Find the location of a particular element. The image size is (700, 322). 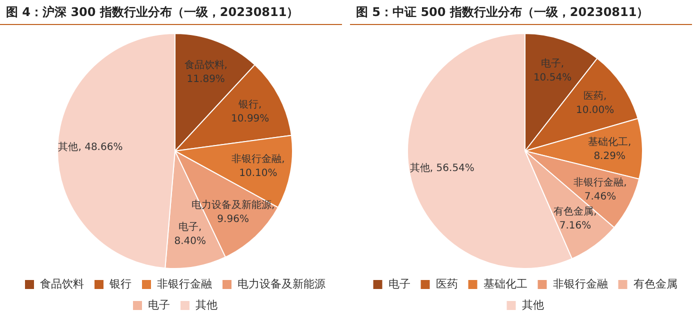

legend-label: 银行 is located at coordinates (120, 284).